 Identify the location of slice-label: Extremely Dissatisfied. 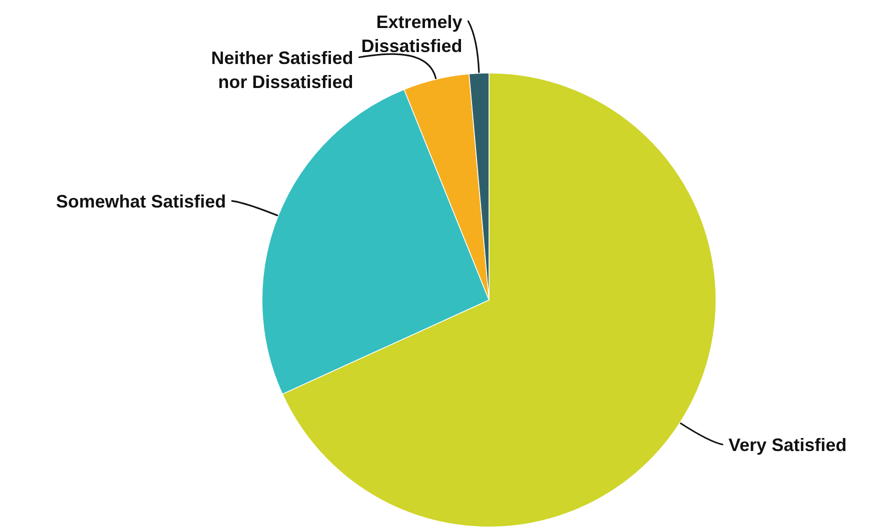
(411, 34).